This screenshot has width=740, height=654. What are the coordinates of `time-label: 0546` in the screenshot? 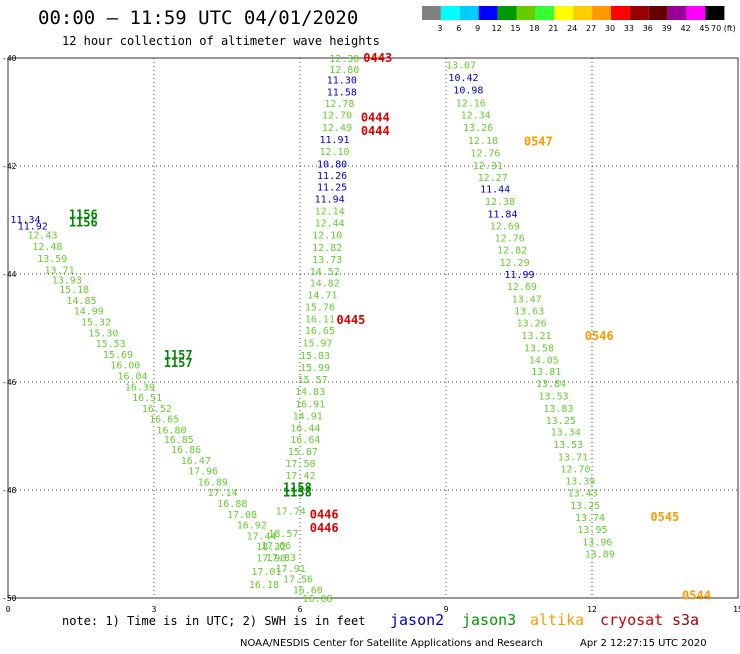 It's located at (599, 336).